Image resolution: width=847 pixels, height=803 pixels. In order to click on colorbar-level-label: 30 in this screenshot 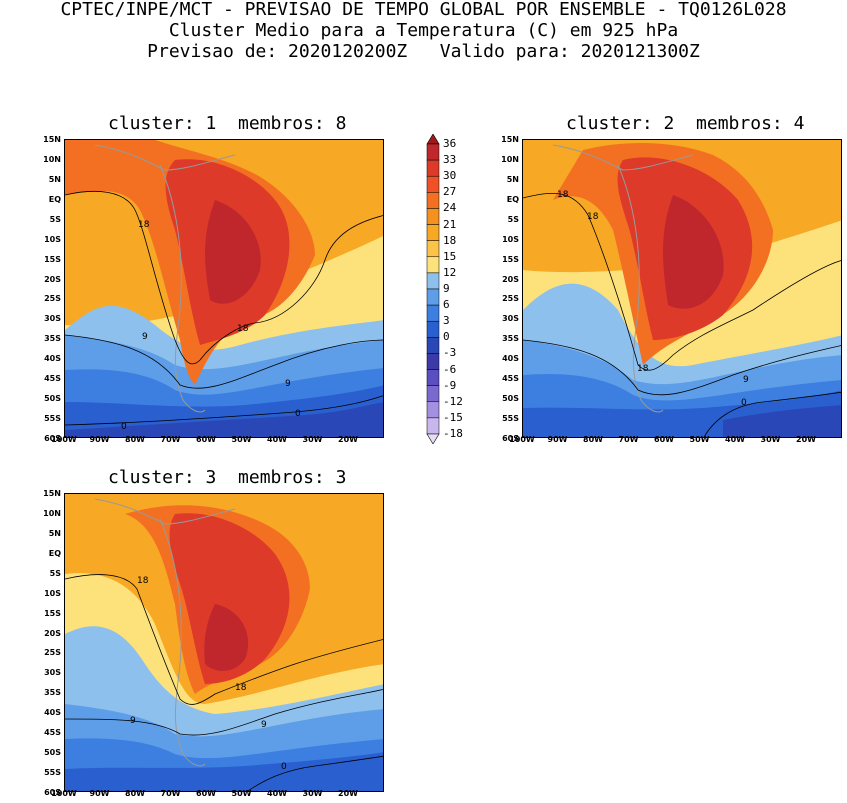, I will do `click(450, 176)`.